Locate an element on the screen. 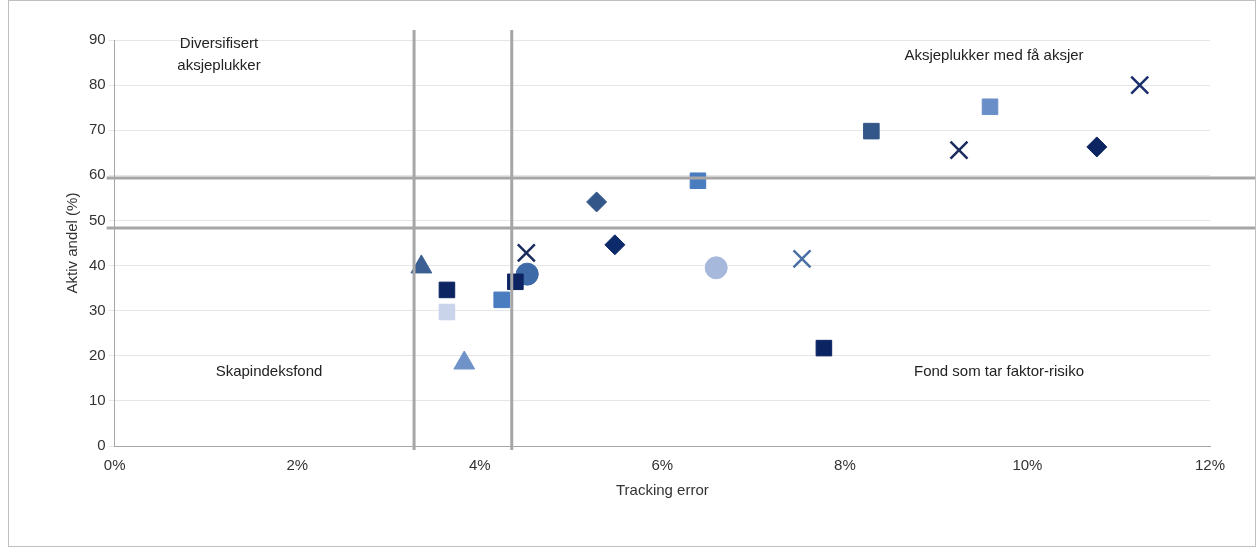 Image resolution: width=1257 pixels, height=548 pixels. y-axis-title: Aktiv andel (%) is located at coordinates (72, 243).